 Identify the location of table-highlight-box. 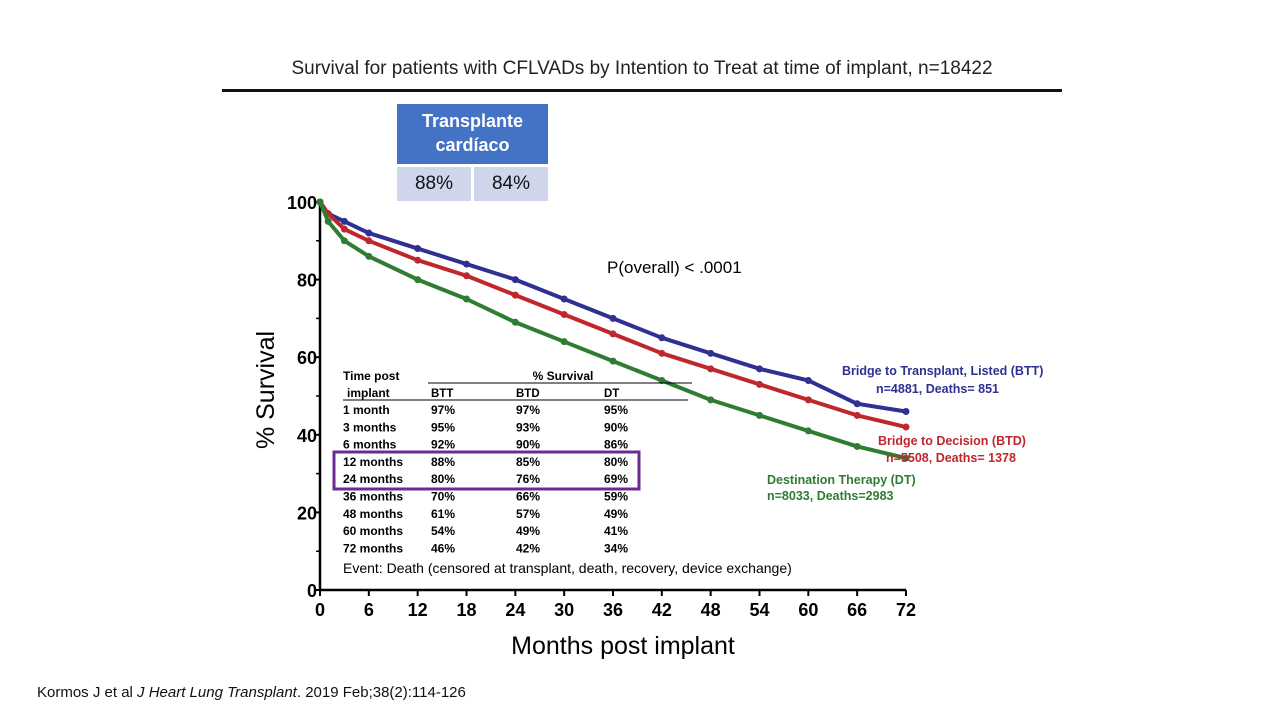
(486, 470).